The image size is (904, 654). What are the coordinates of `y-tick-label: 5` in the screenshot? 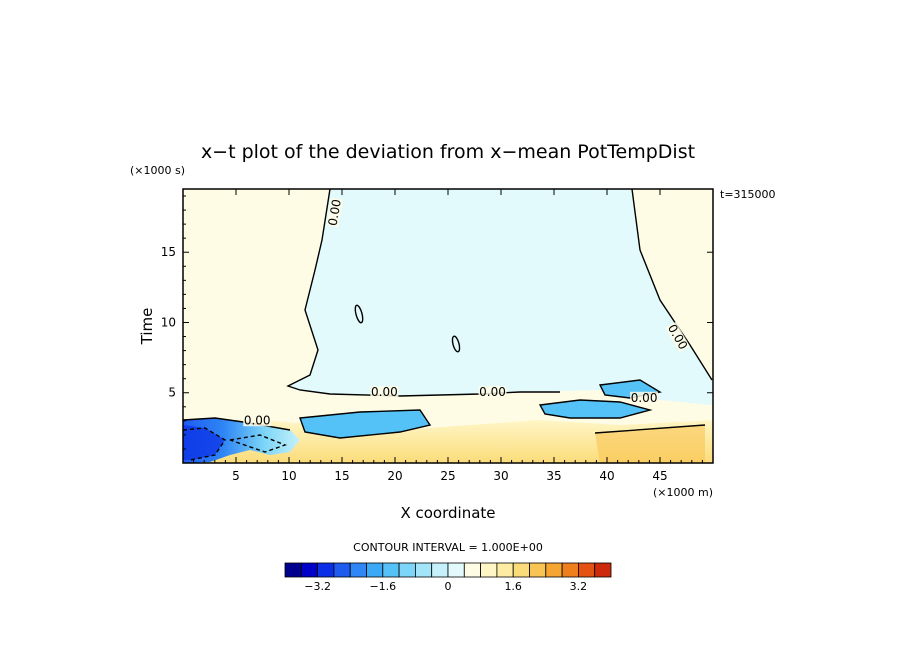 It's located at (172, 393).